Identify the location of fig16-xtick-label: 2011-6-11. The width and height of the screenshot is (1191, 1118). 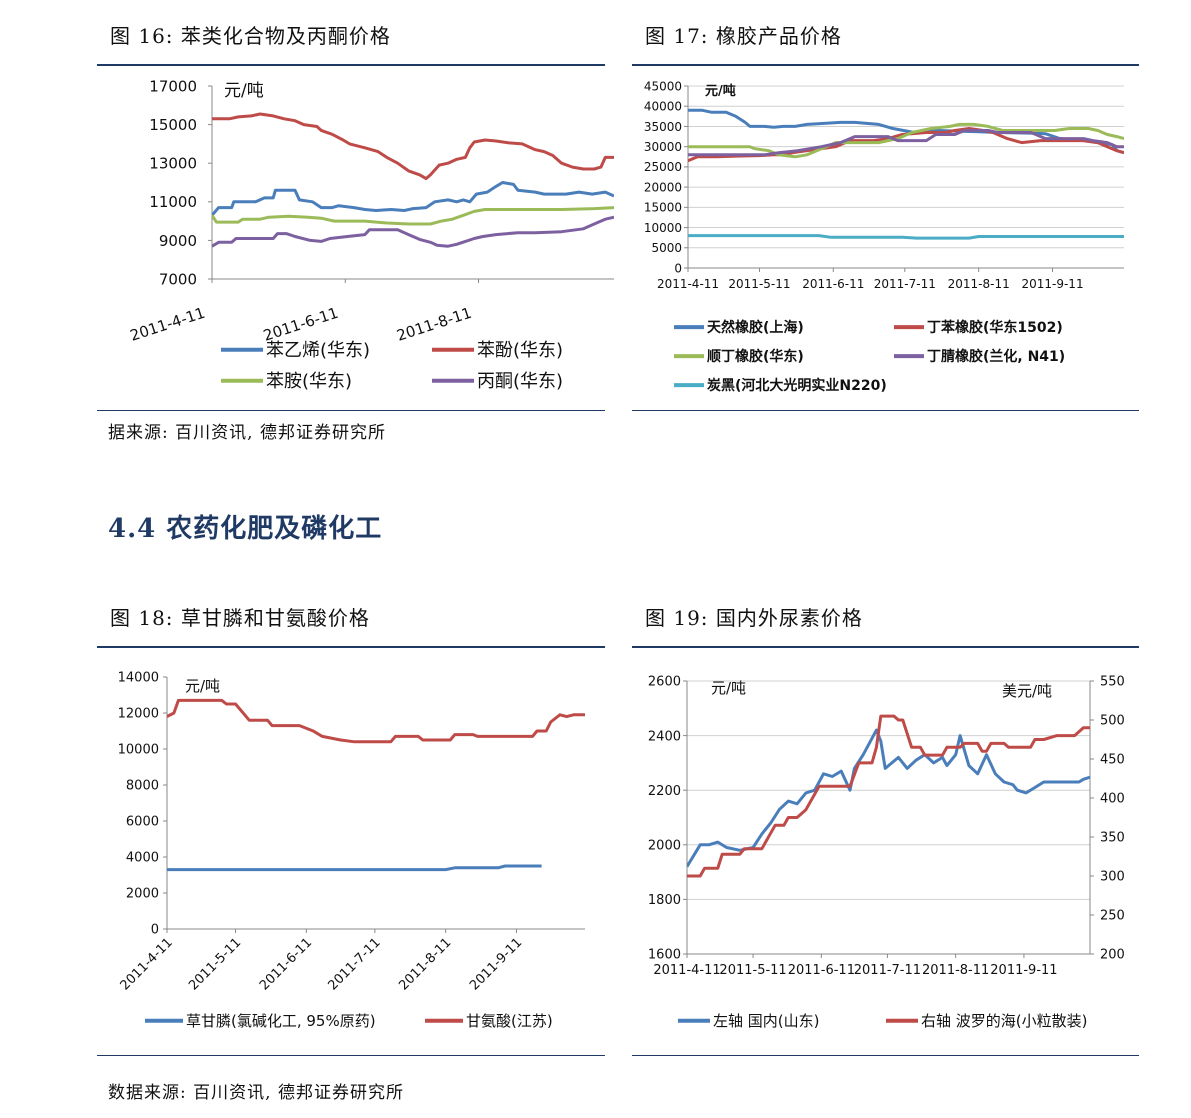
(300, 324).